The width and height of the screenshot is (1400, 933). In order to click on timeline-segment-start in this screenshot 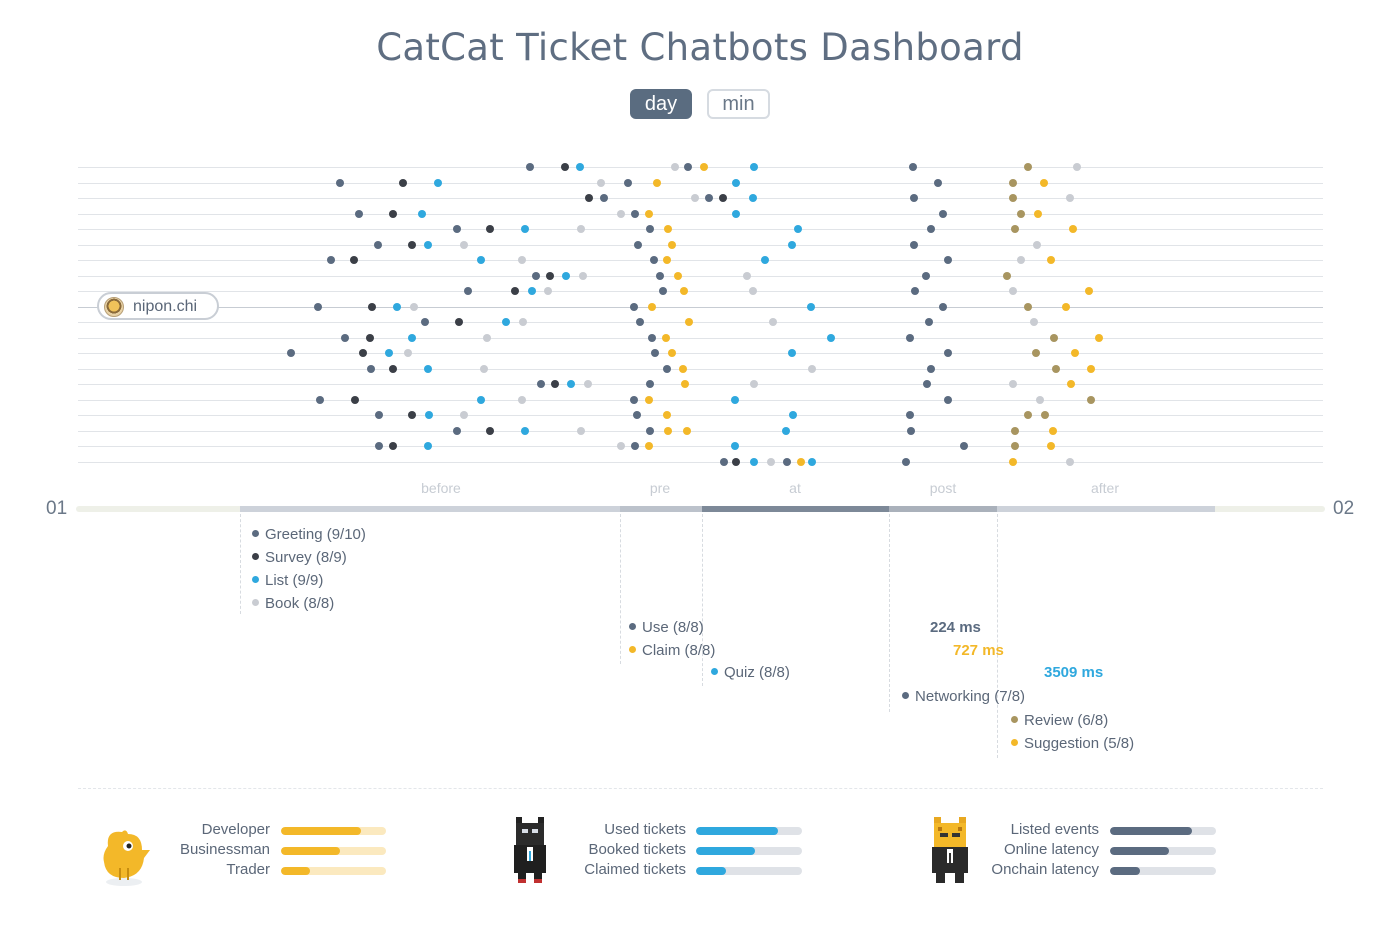, I will do `click(158, 509)`.